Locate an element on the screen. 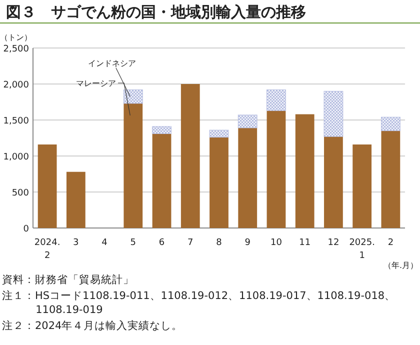 The height and width of the screenshot is (345, 420). x-axis-title: （年.月） is located at coordinates (400, 265).